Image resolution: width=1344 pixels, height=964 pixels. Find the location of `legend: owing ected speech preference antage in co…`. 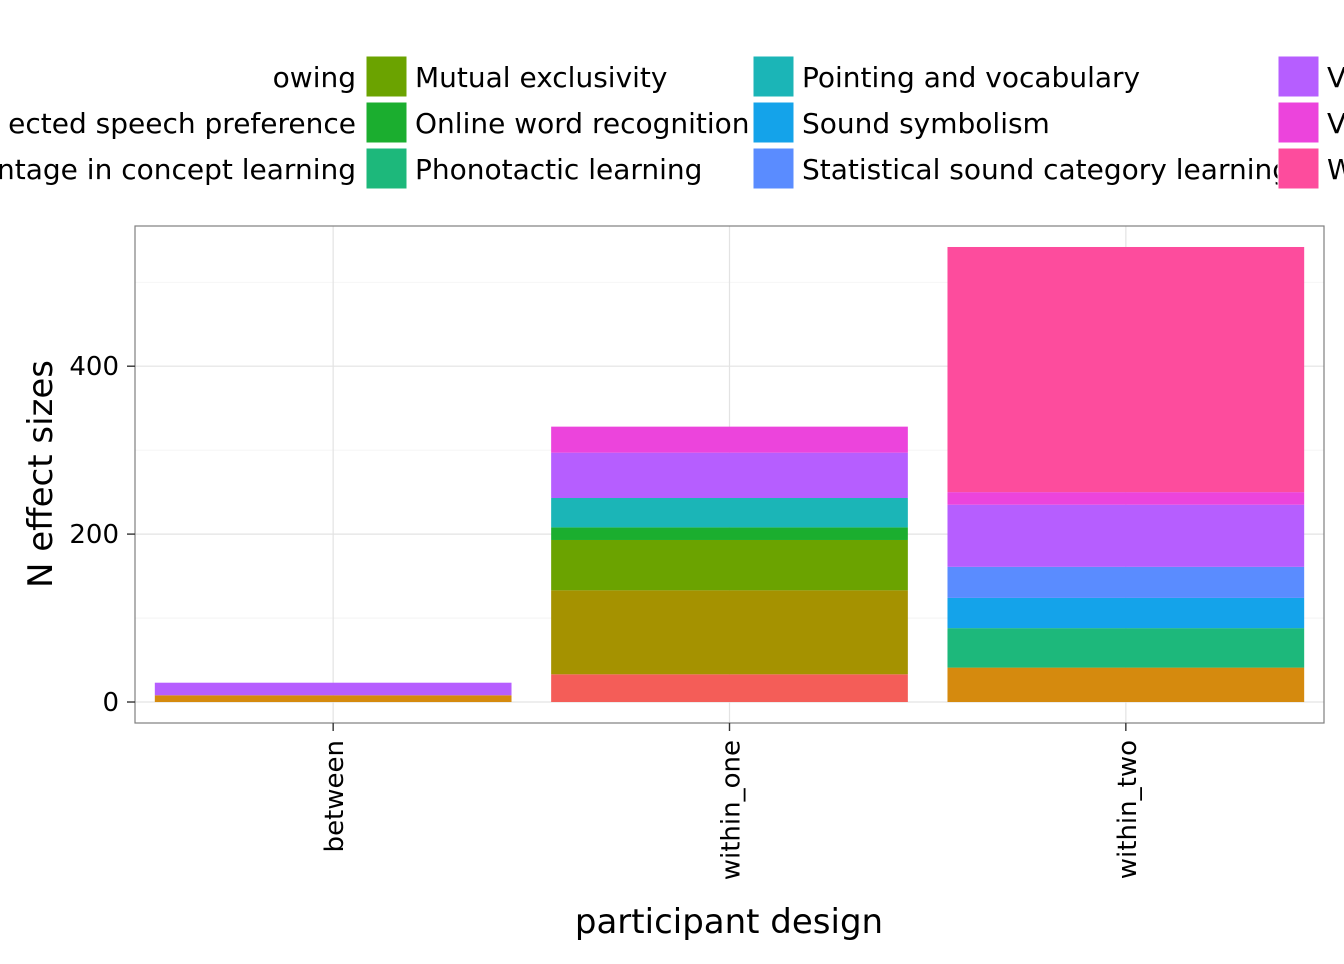

legend: owing ected speech preference antage in co… is located at coordinates (672, 122).